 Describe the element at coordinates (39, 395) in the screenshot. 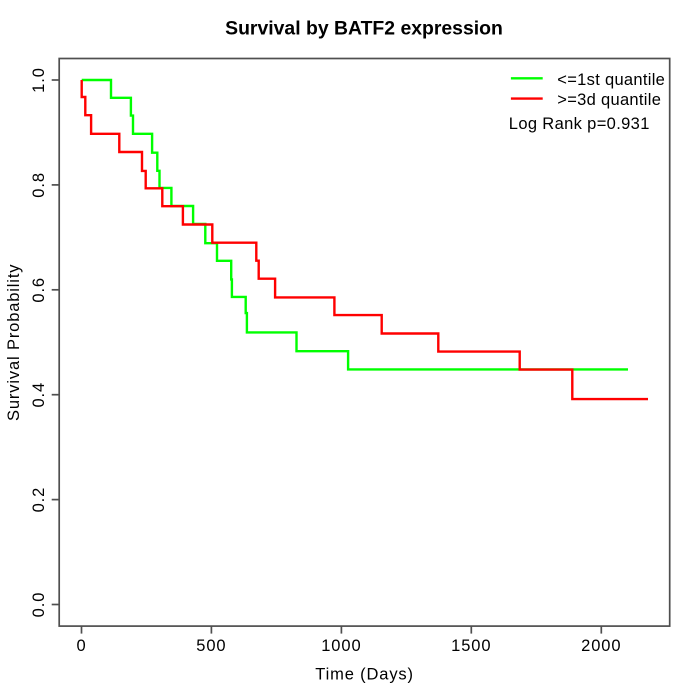

I see `svg-text: 0.4` at that location.